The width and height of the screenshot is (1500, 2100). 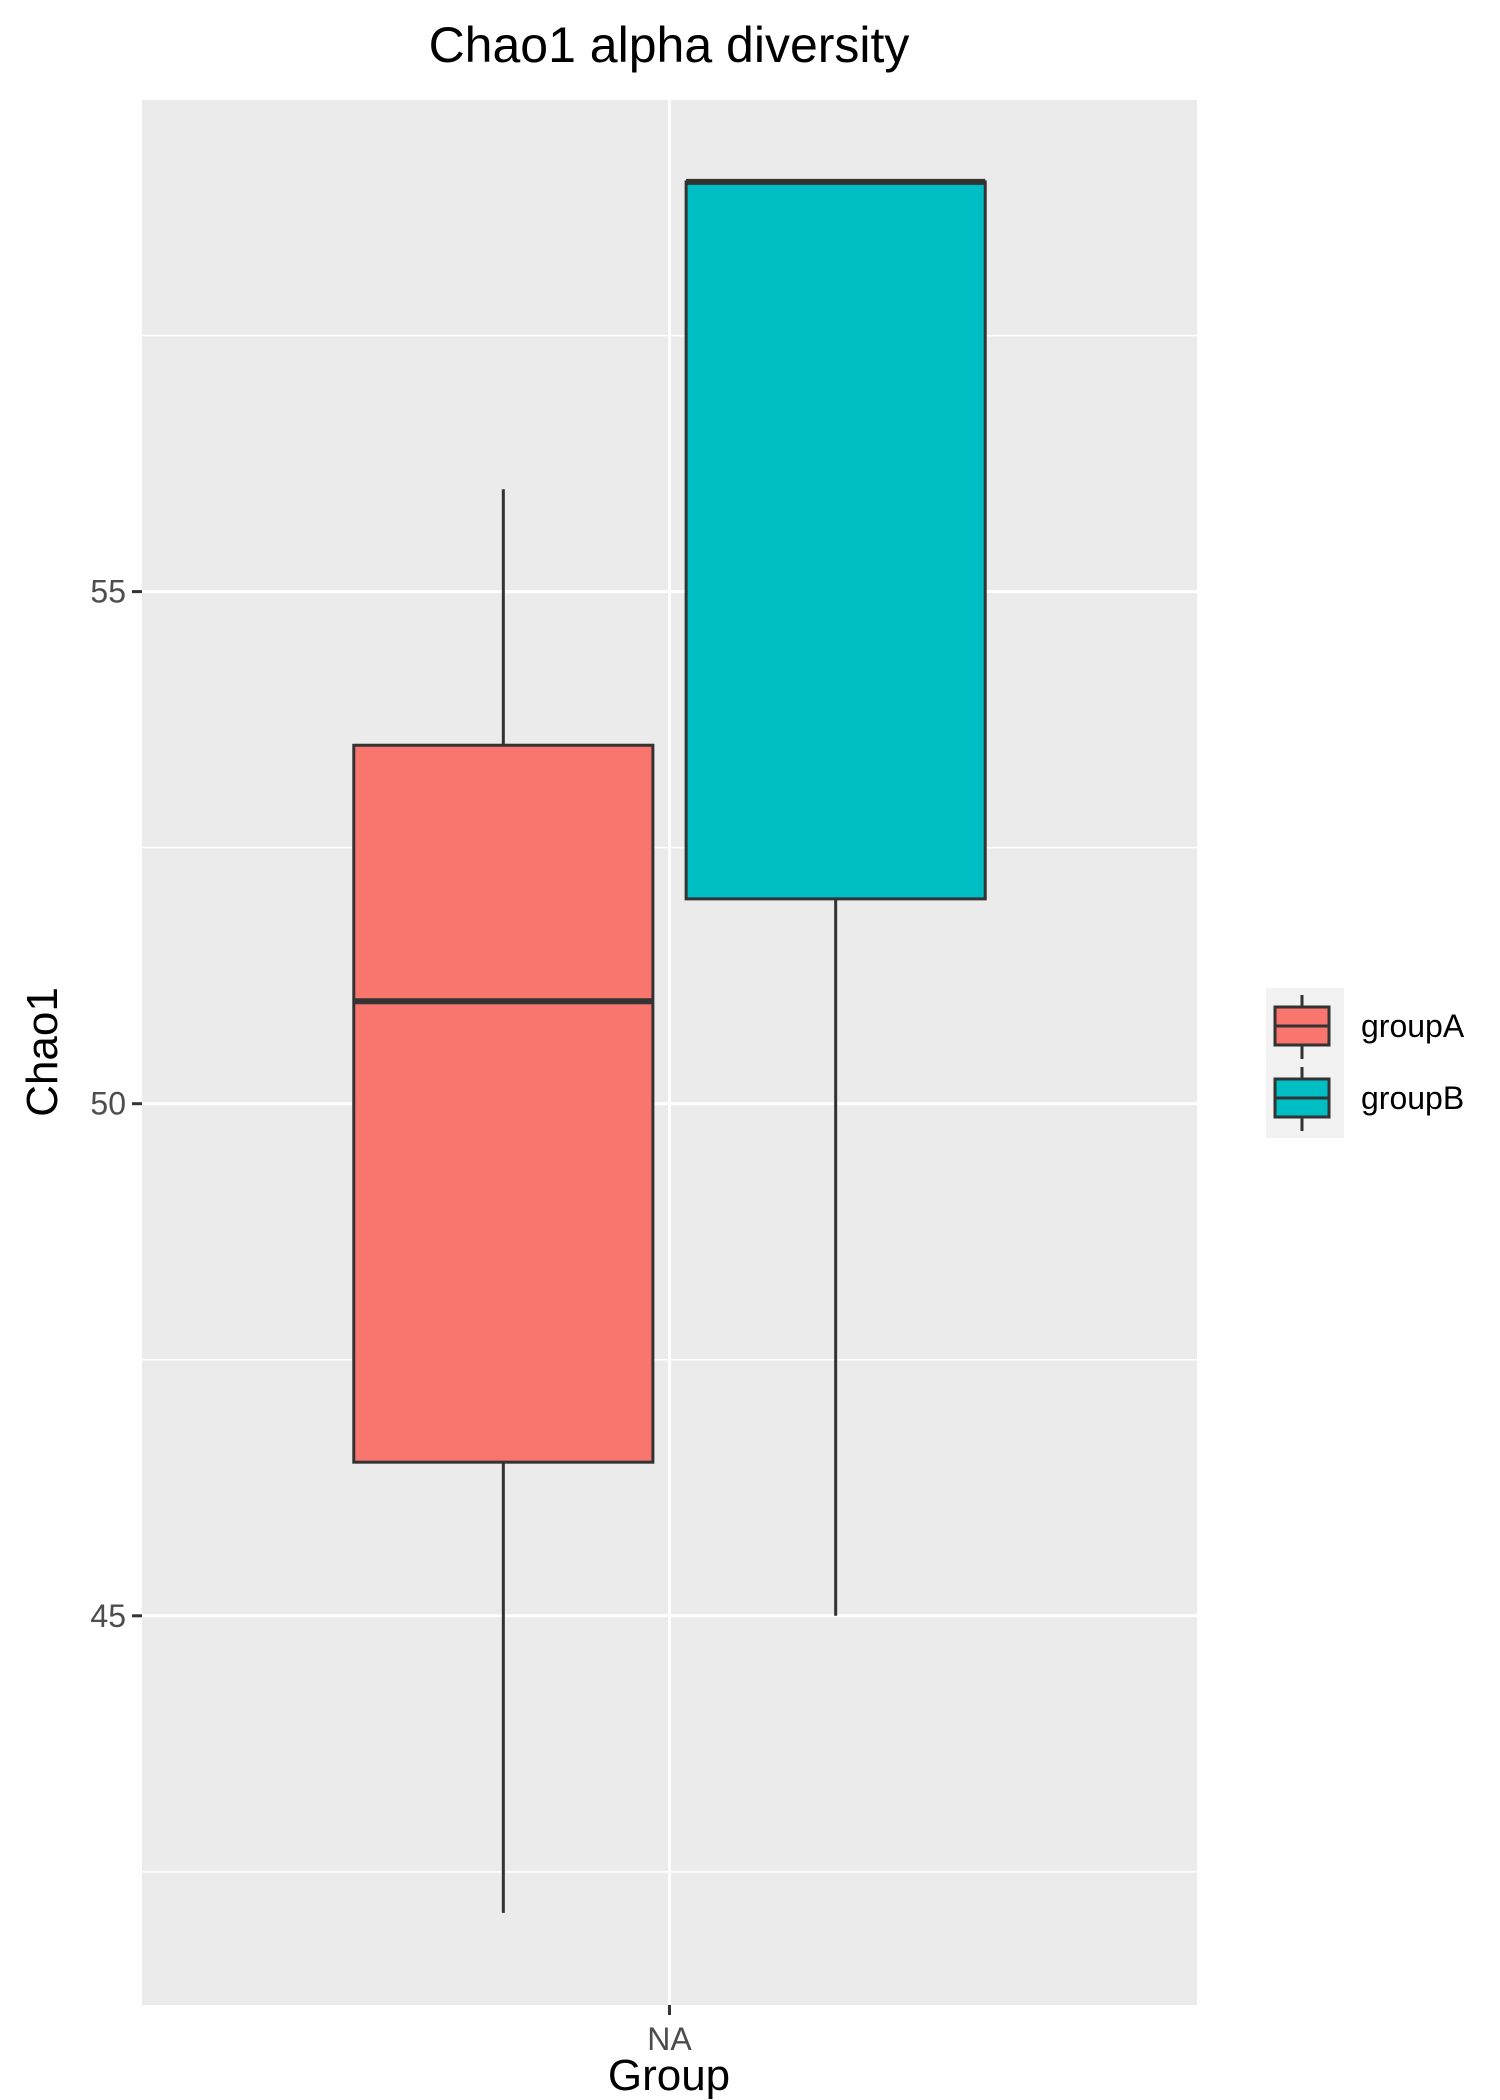 What do you see at coordinates (1302, 1099) in the screenshot?
I see `legend-key-groupB` at bounding box center [1302, 1099].